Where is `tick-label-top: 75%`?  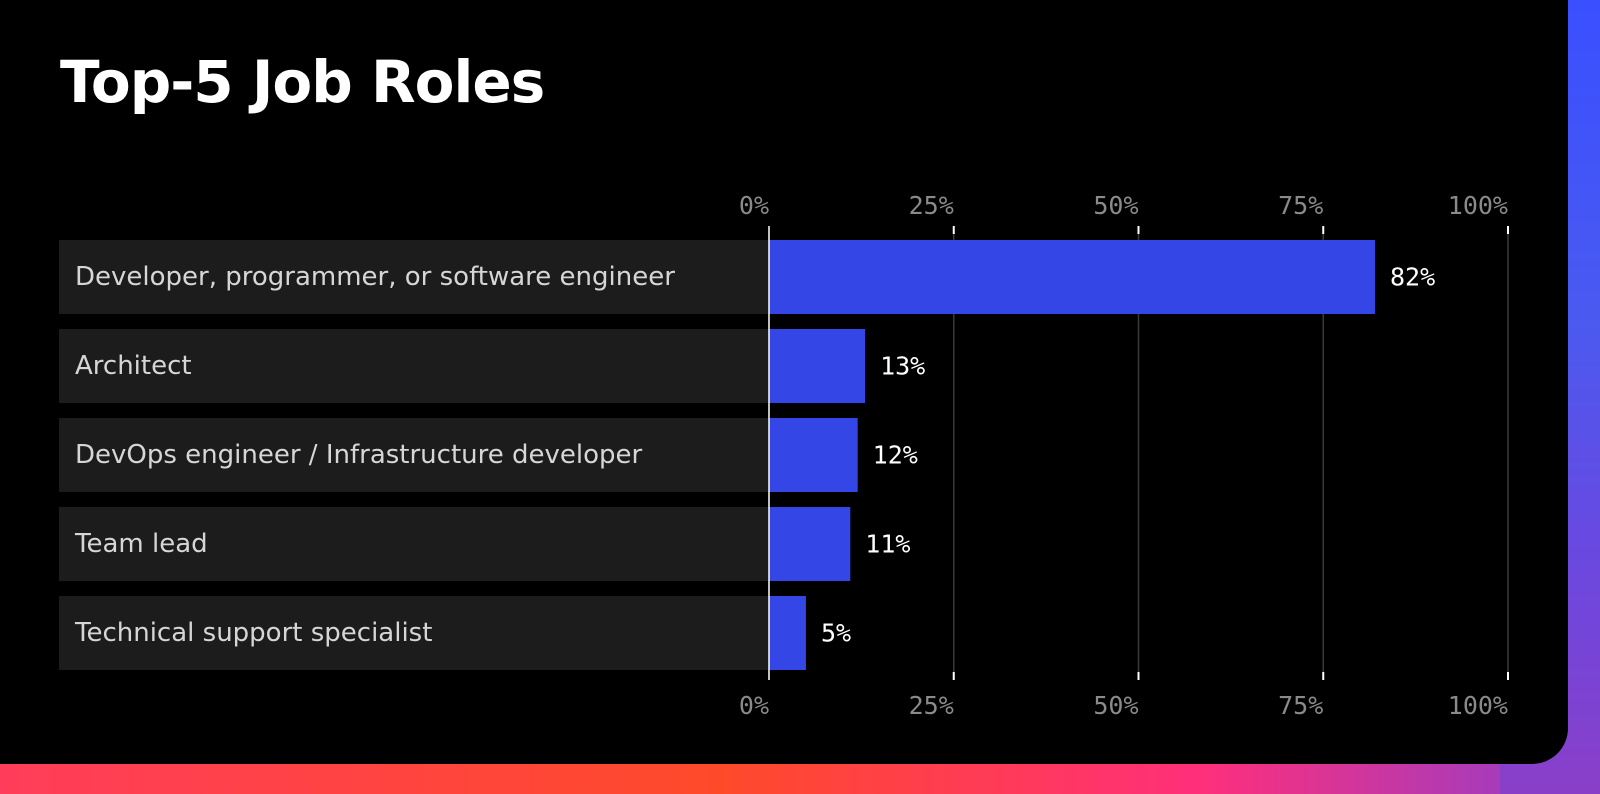
tick-label-top: 75% is located at coordinates (1300, 205).